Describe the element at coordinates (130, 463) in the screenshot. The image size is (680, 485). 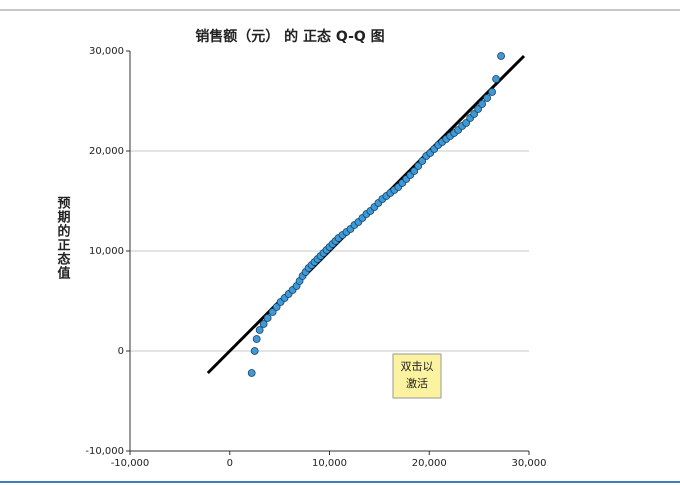
I see `x-tick-label: -10,000` at that location.